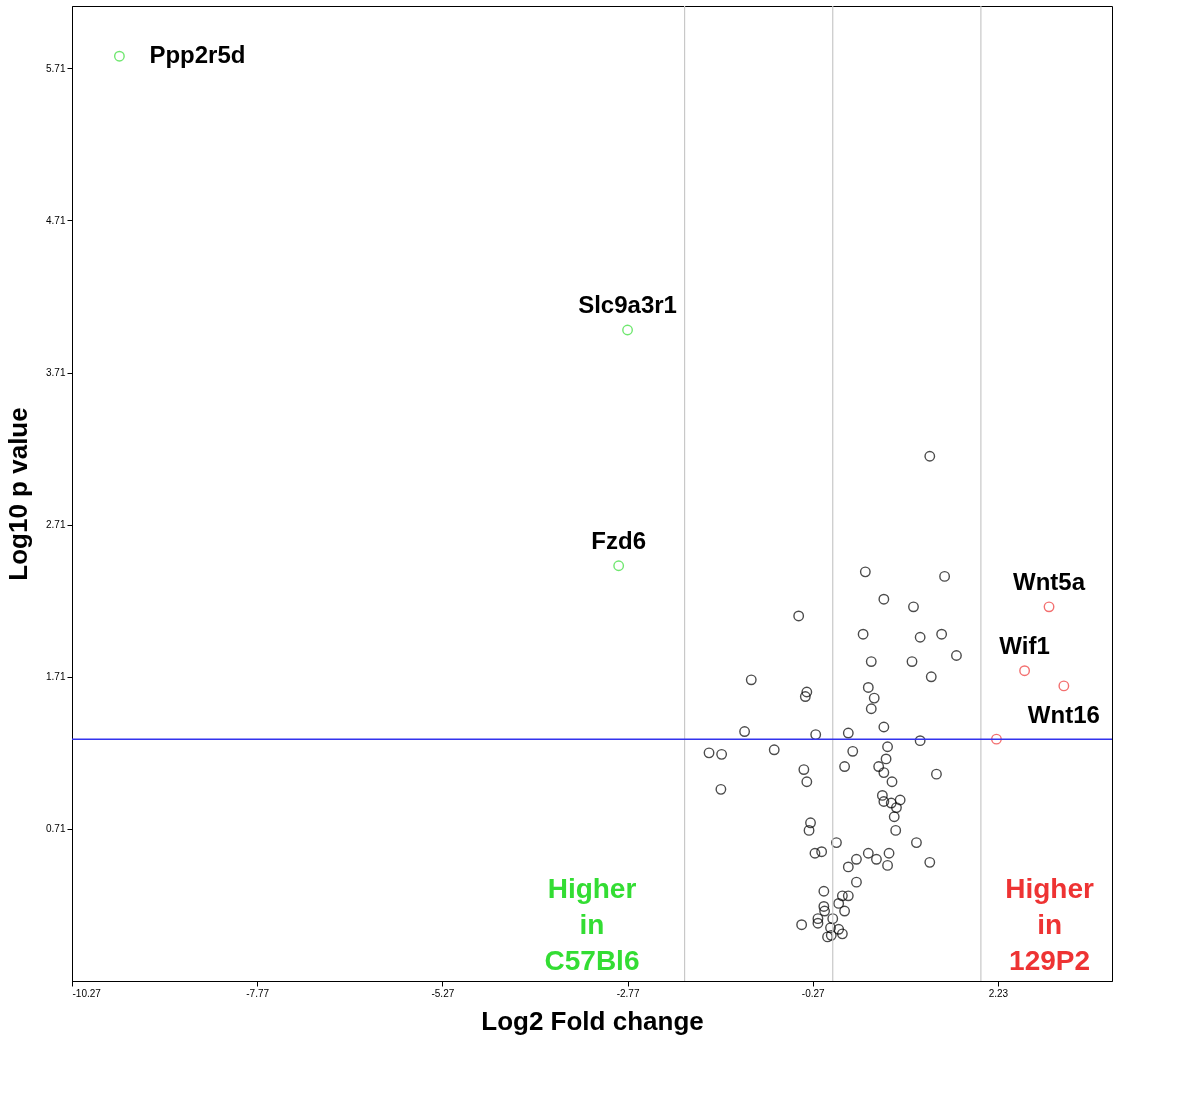  What do you see at coordinates (56, 220) in the screenshot?
I see `y-tick-label: 4.71` at bounding box center [56, 220].